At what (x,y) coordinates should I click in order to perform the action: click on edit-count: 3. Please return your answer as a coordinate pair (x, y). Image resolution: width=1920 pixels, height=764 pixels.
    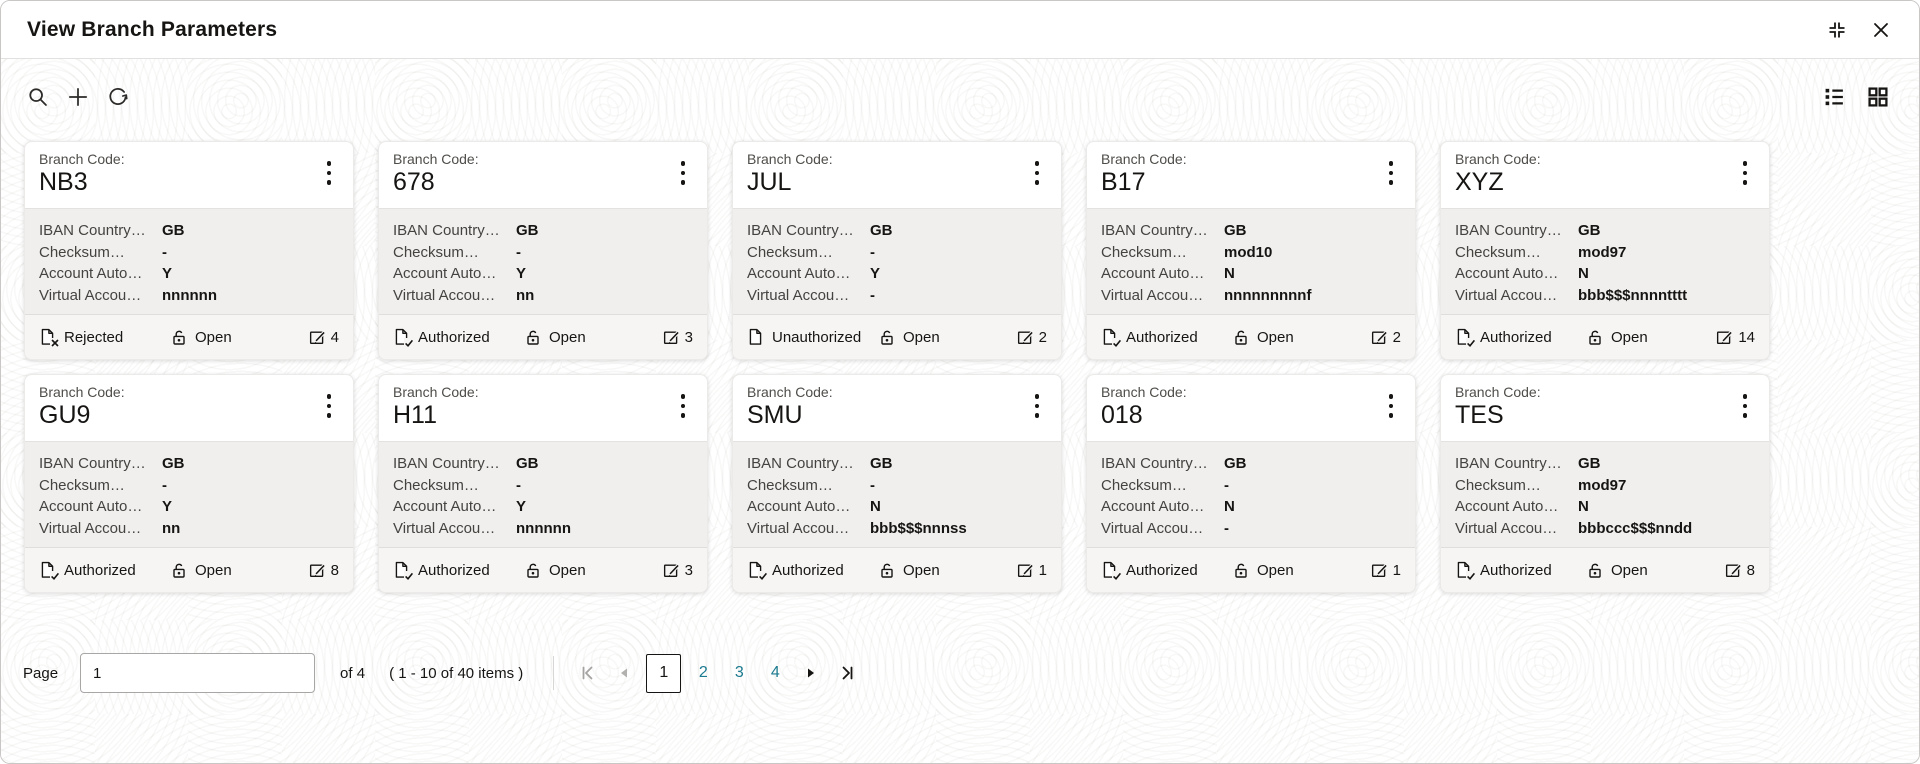
    Looking at the image, I should click on (688, 570).